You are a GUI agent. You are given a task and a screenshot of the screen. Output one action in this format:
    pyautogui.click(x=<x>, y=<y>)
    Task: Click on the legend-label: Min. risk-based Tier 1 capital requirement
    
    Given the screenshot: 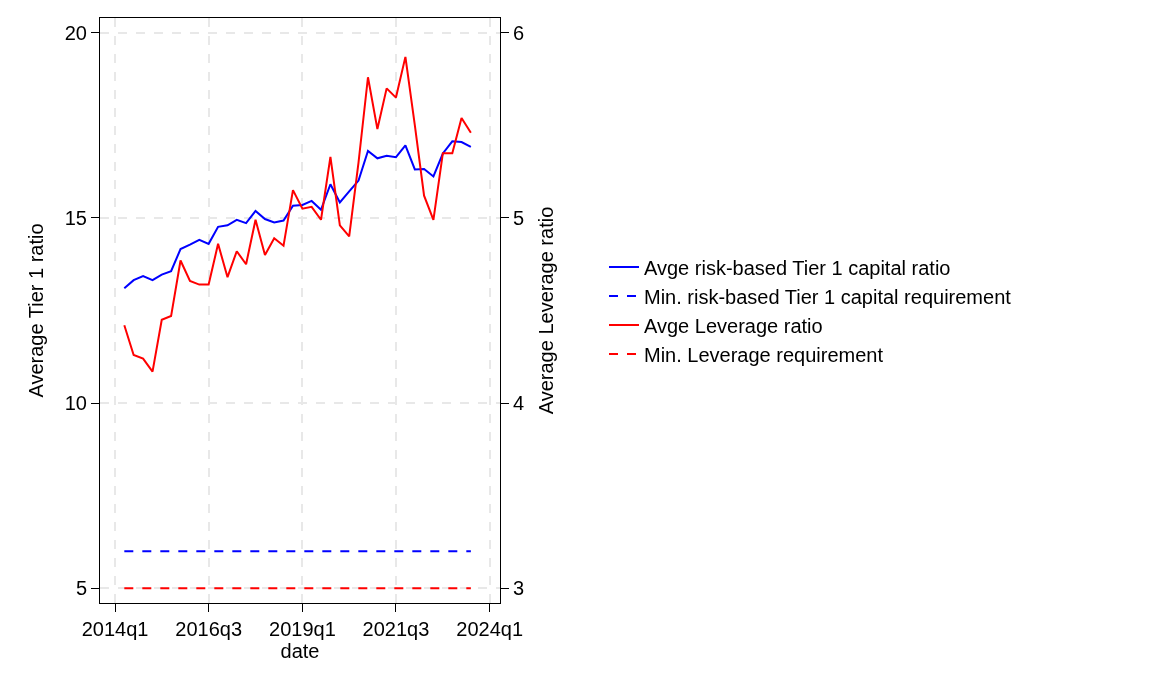 What is the action you would take?
    pyautogui.click(x=828, y=296)
    